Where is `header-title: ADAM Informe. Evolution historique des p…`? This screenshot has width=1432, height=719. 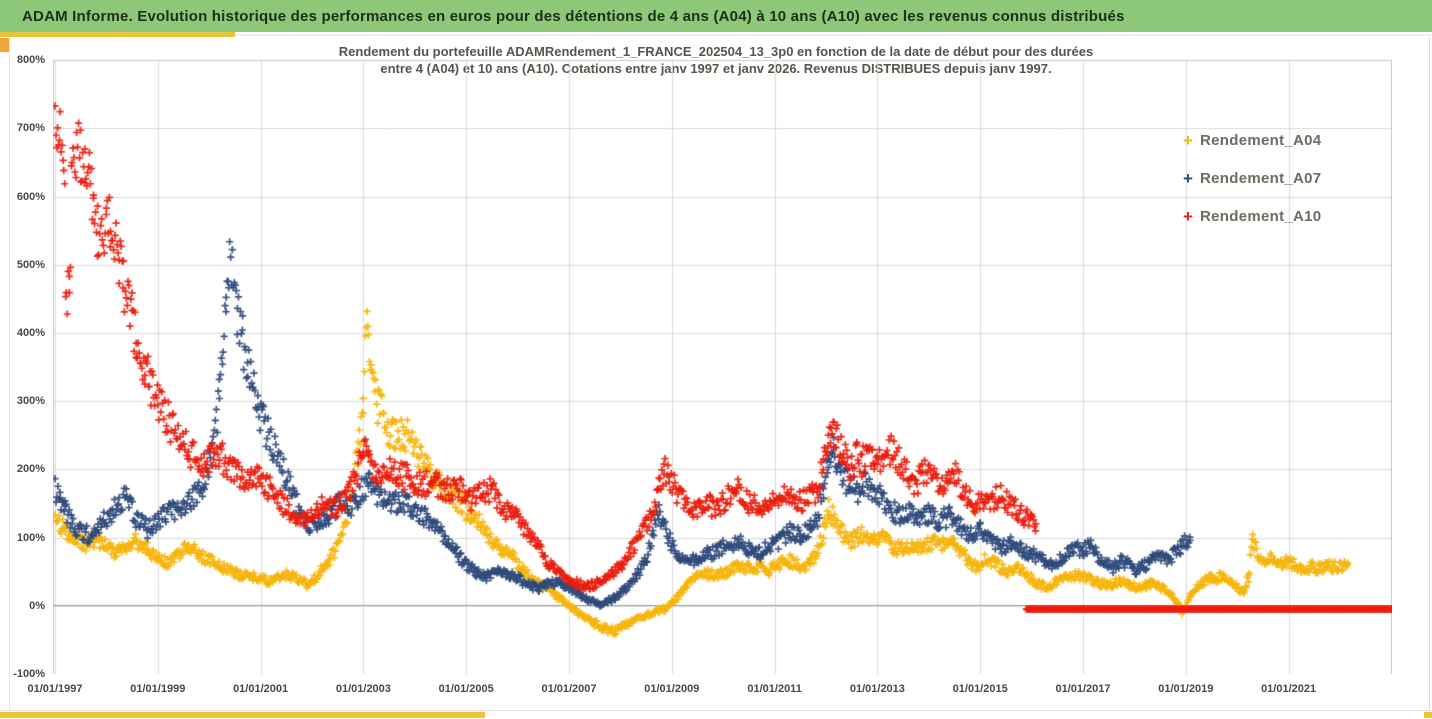
header-title: ADAM Informe. Evolution historique des p… is located at coordinates (573, 16).